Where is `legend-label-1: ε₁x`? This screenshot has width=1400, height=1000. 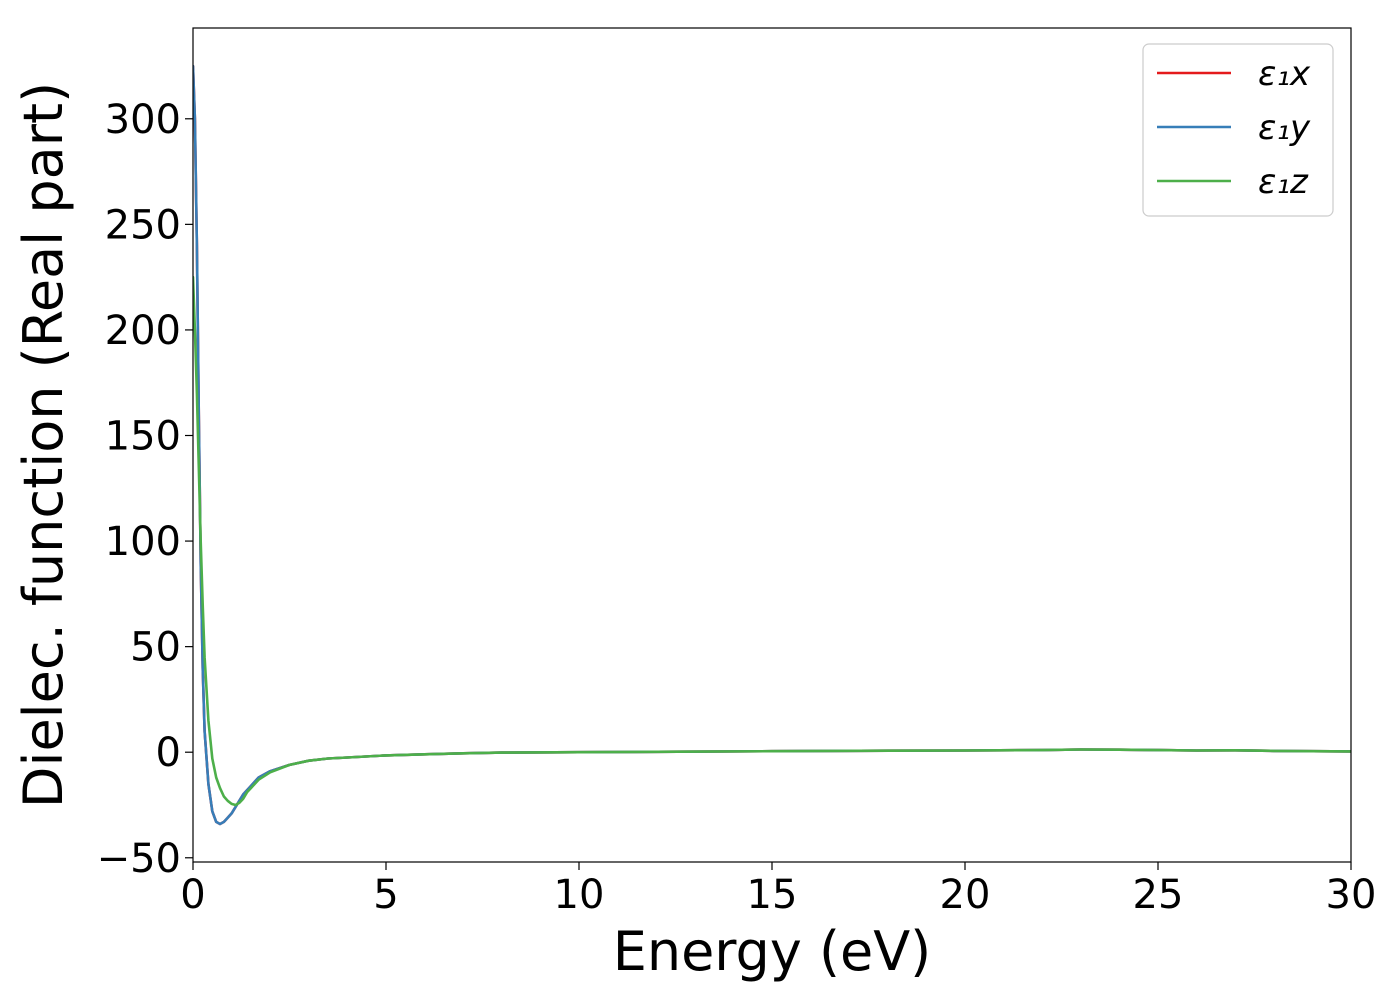 legend-label-1: ε₁x is located at coordinates (1284, 74).